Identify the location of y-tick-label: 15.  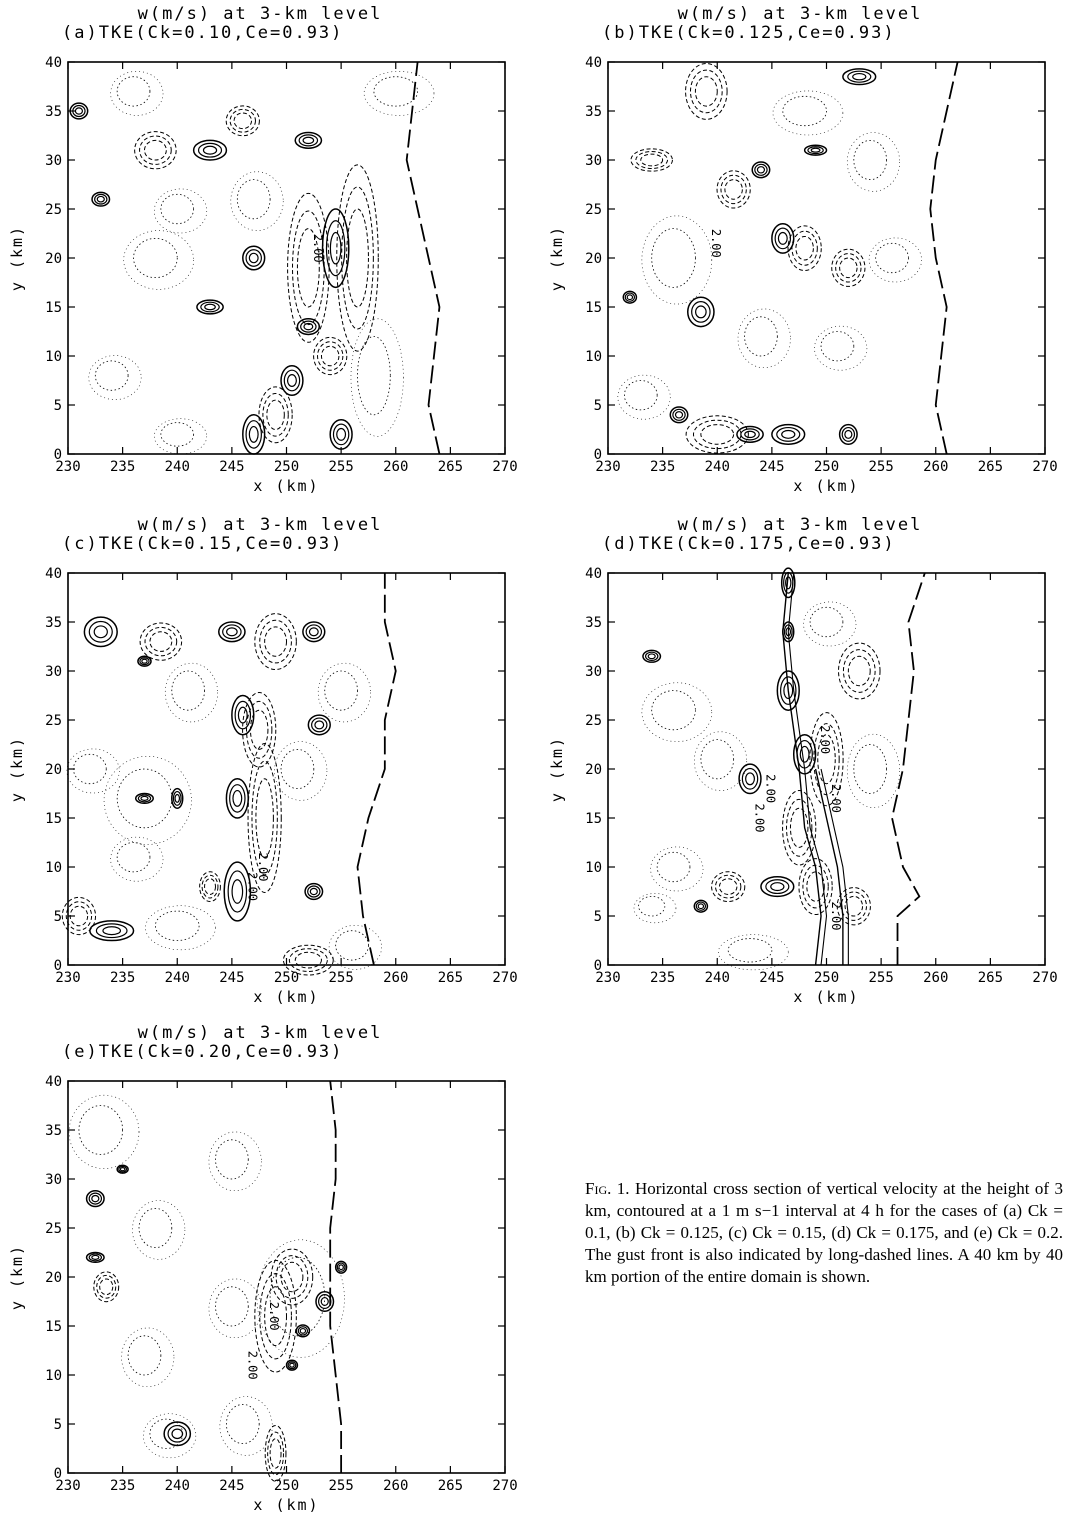
(53, 308).